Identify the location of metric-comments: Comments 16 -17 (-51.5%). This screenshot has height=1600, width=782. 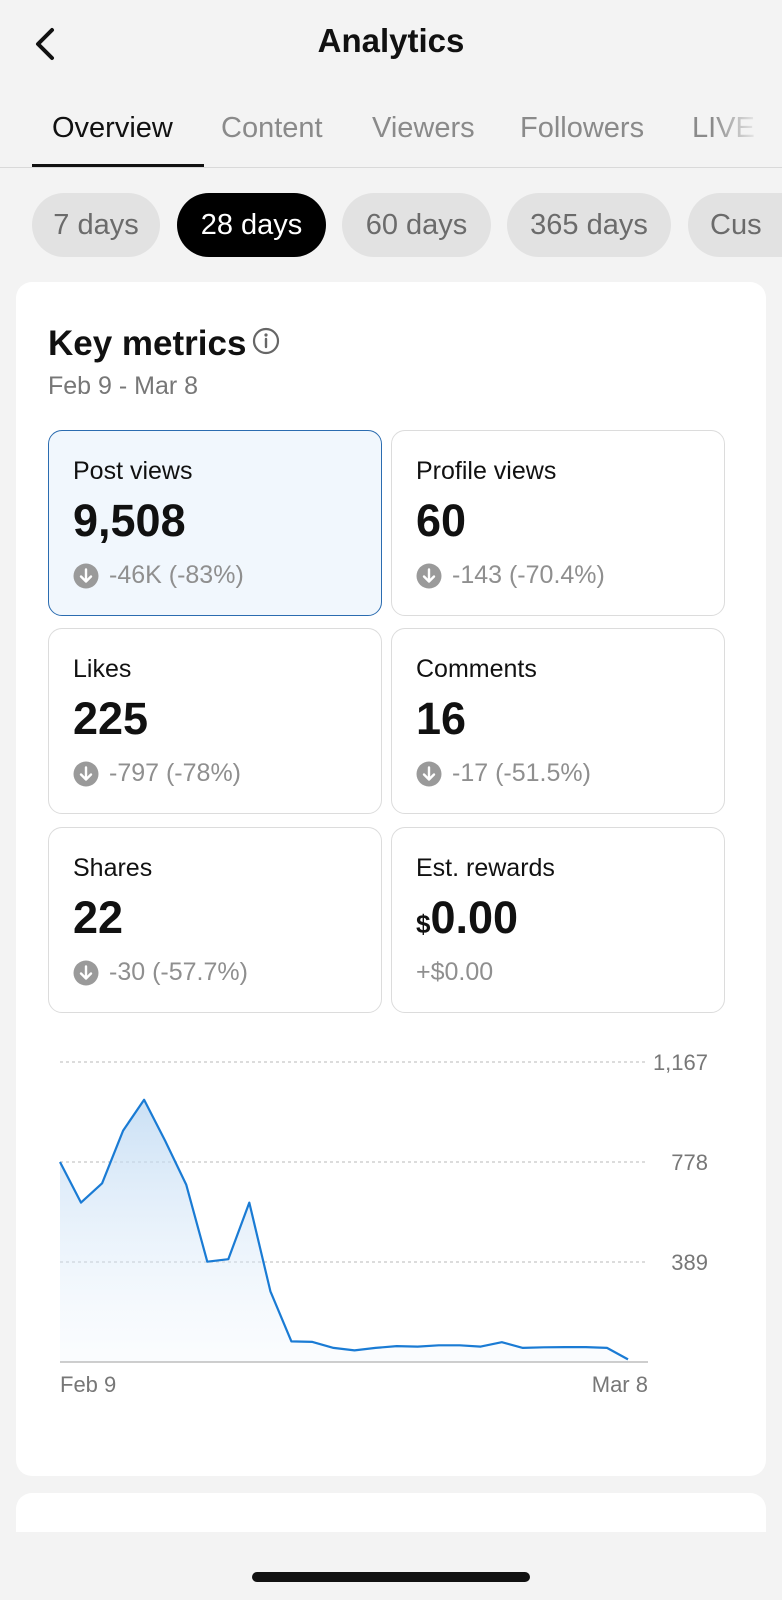
(558, 721).